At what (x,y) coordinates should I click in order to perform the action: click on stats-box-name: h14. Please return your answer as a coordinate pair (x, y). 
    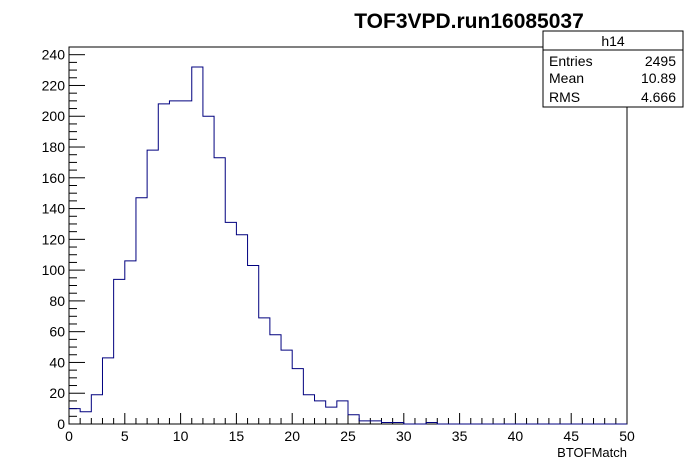
    Looking at the image, I should click on (613, 41).